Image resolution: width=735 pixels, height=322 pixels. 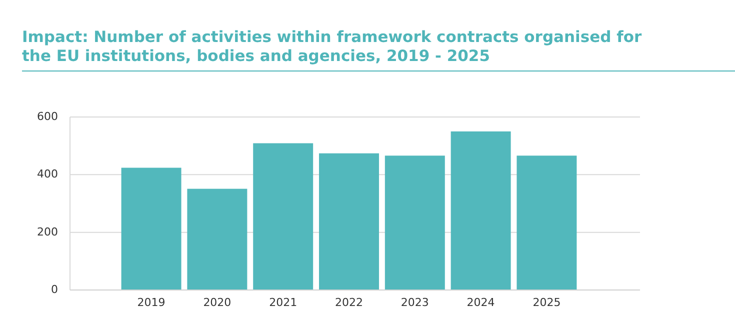 I want to click on x-tick-label: 2023, so click(x=414, y=302).